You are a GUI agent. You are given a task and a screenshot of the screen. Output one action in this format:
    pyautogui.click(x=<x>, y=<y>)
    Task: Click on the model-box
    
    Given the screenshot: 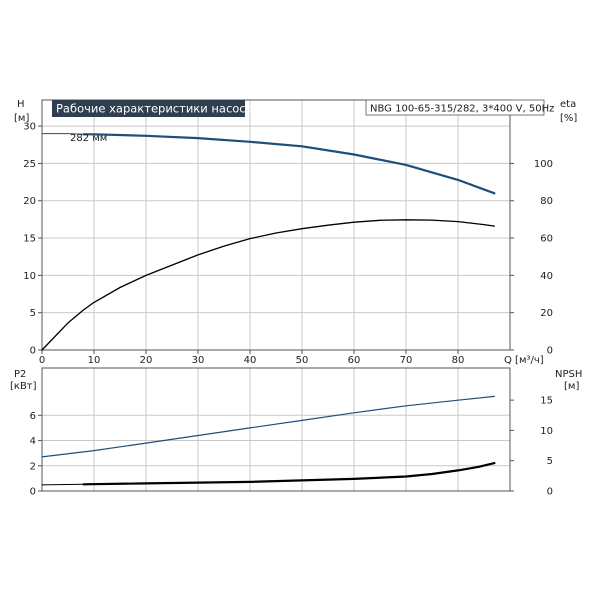 What is the action you would take?
    pyautogui.click(x=455, y=107)
    